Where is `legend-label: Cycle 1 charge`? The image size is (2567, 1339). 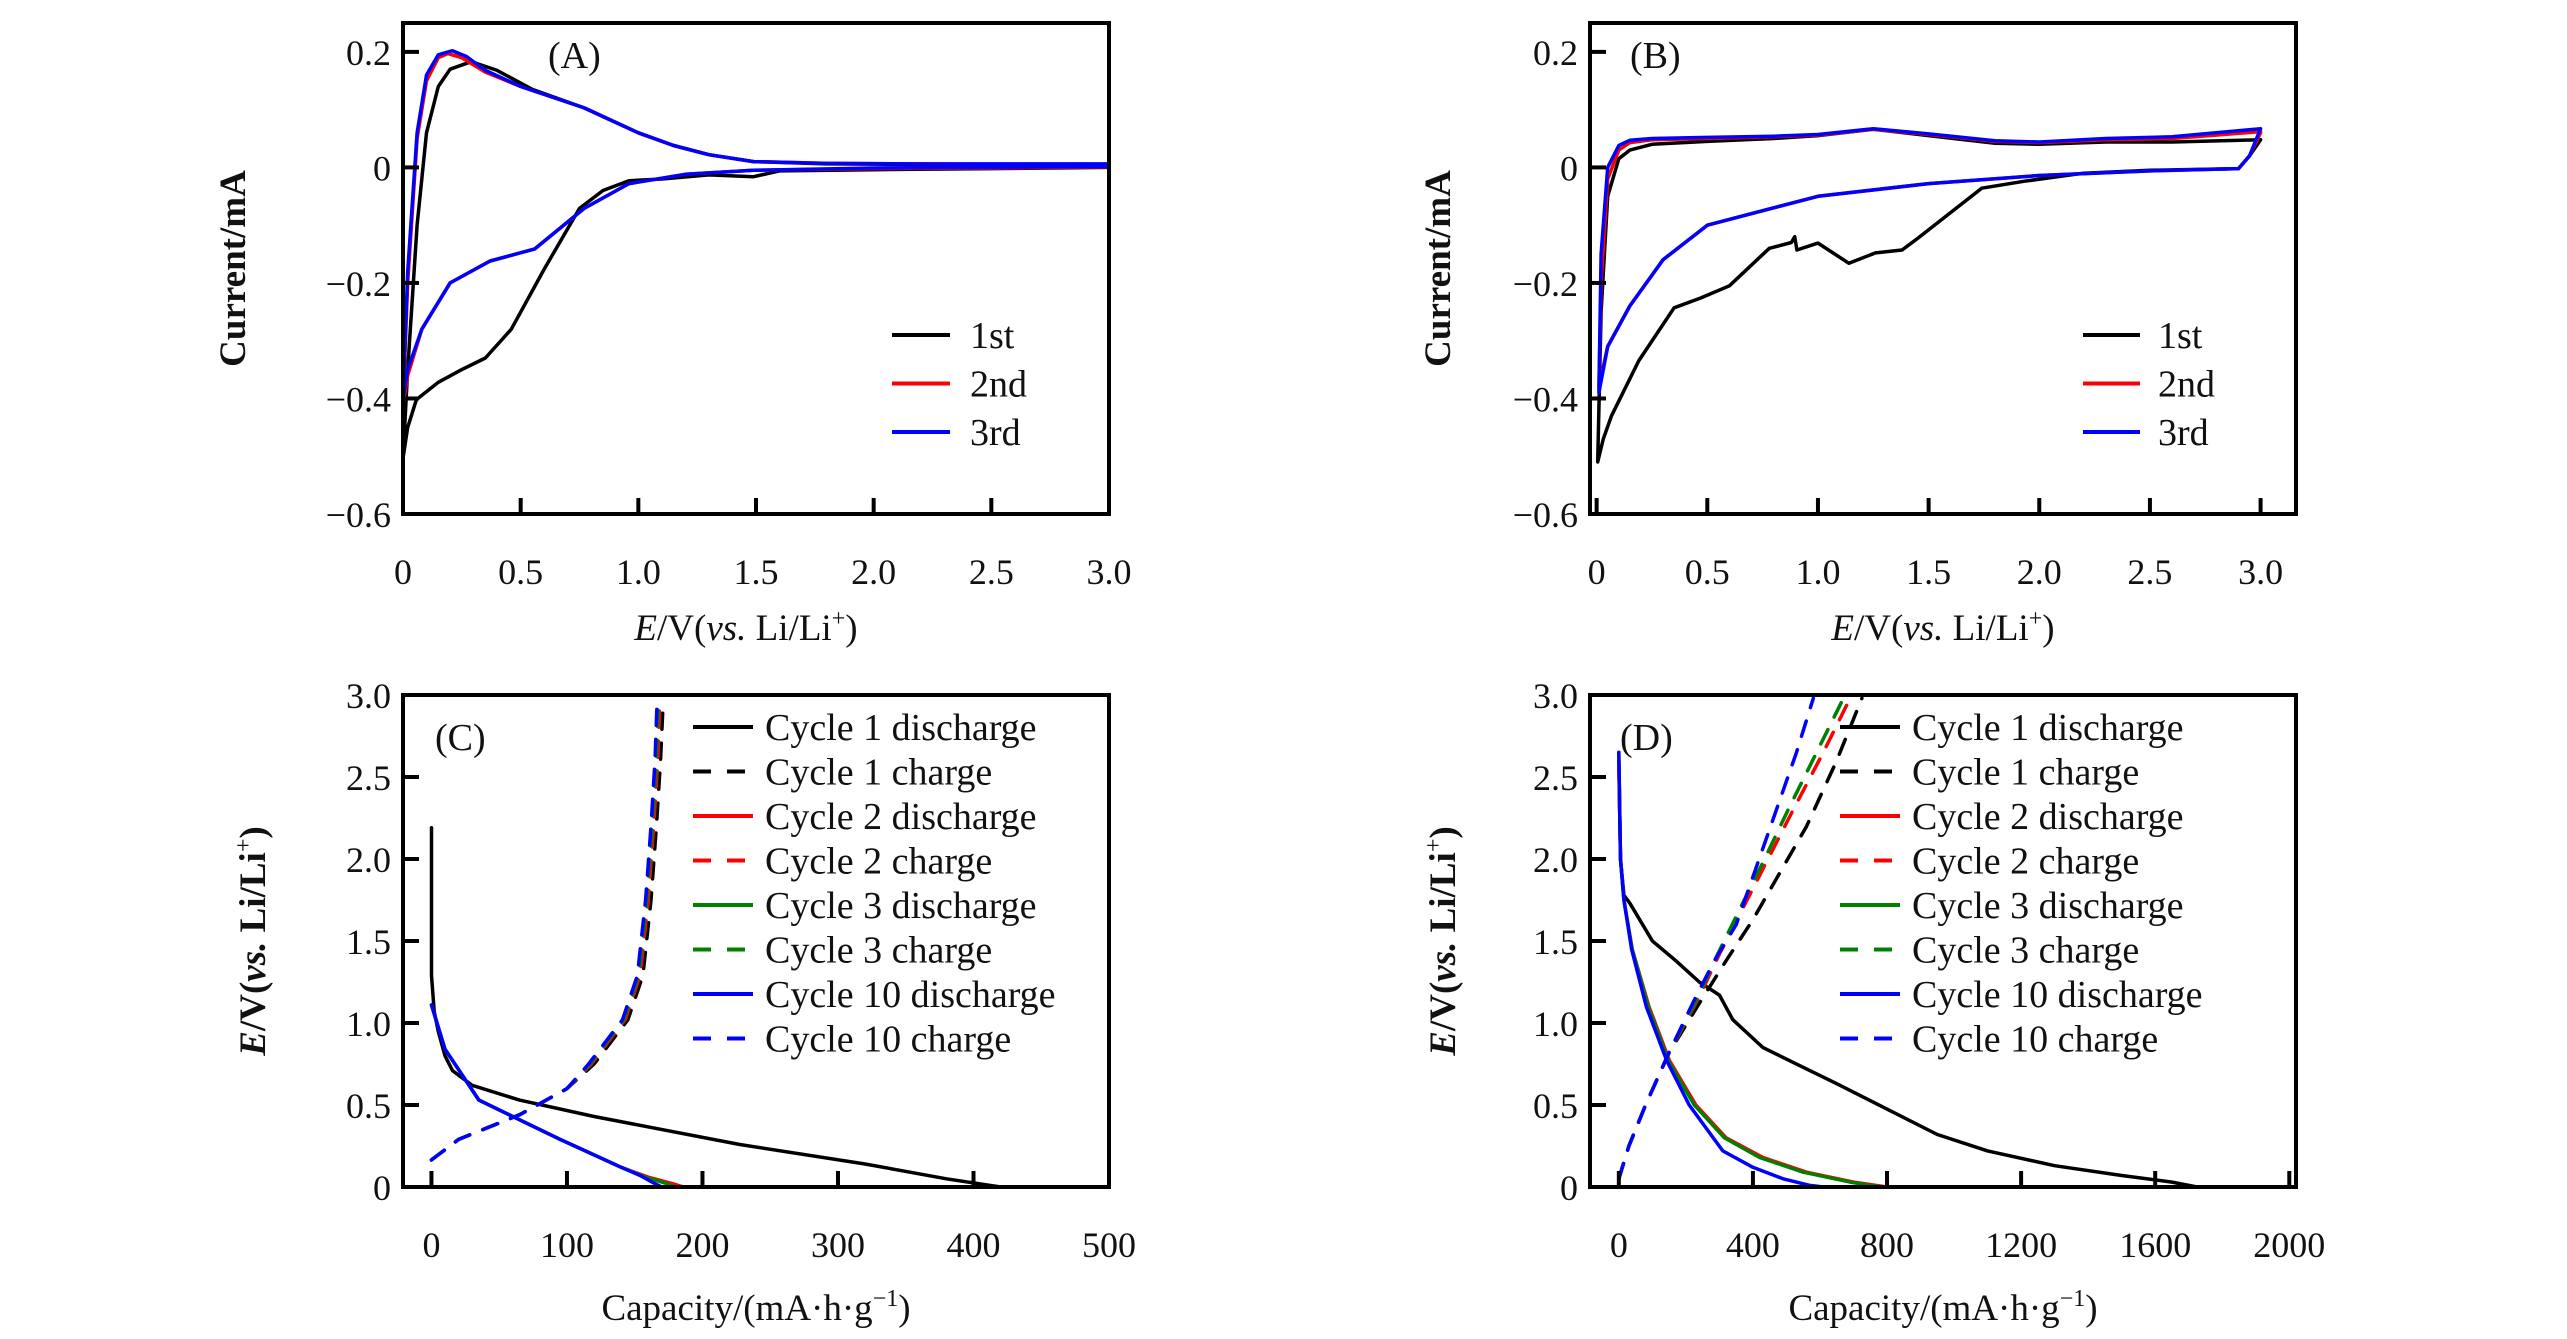 legend-label: Cycle 1 charge is located at coordinates (878, 773).